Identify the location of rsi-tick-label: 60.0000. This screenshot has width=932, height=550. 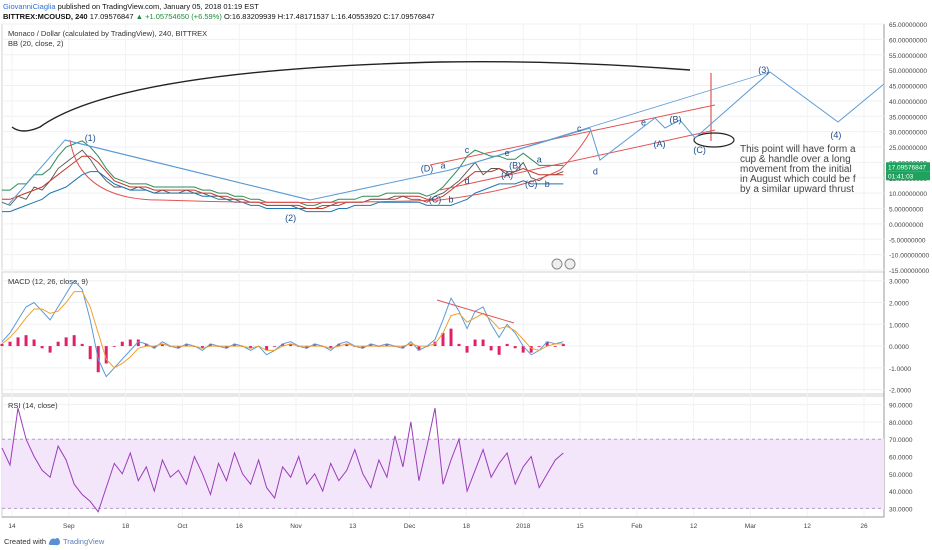
(901, 458).